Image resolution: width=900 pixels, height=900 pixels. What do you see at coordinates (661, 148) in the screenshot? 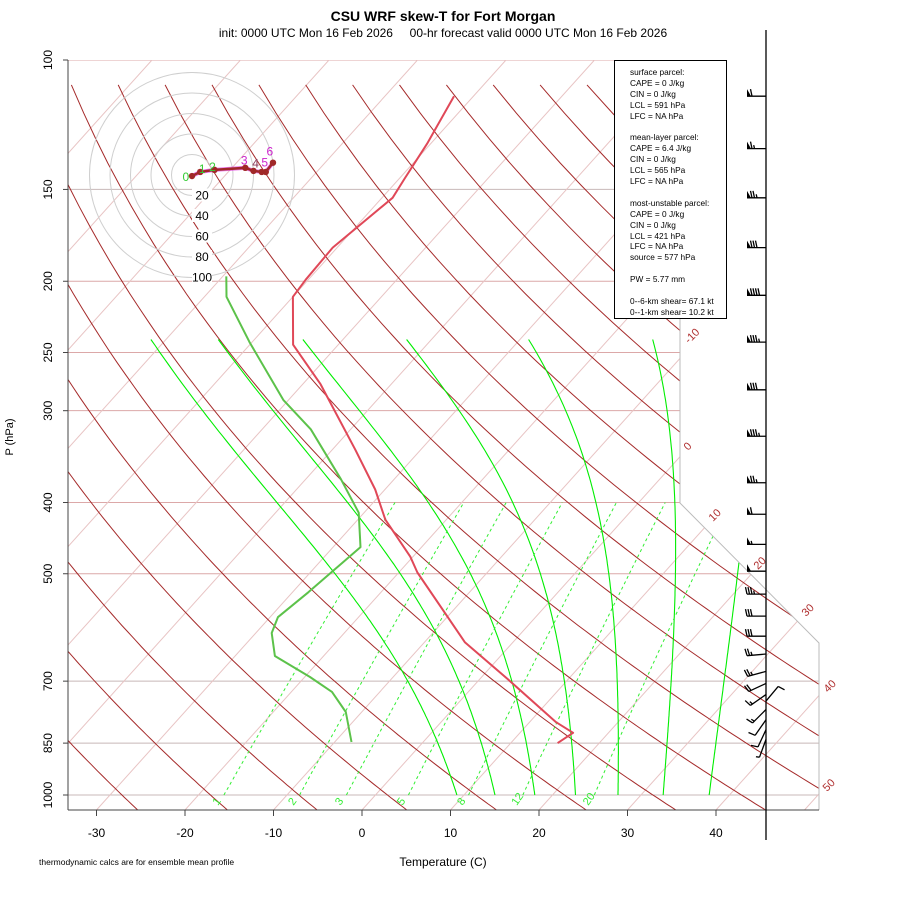
I see `stats-line: CAPE = 6.4 J/kg` at bounding box center [661, 148].